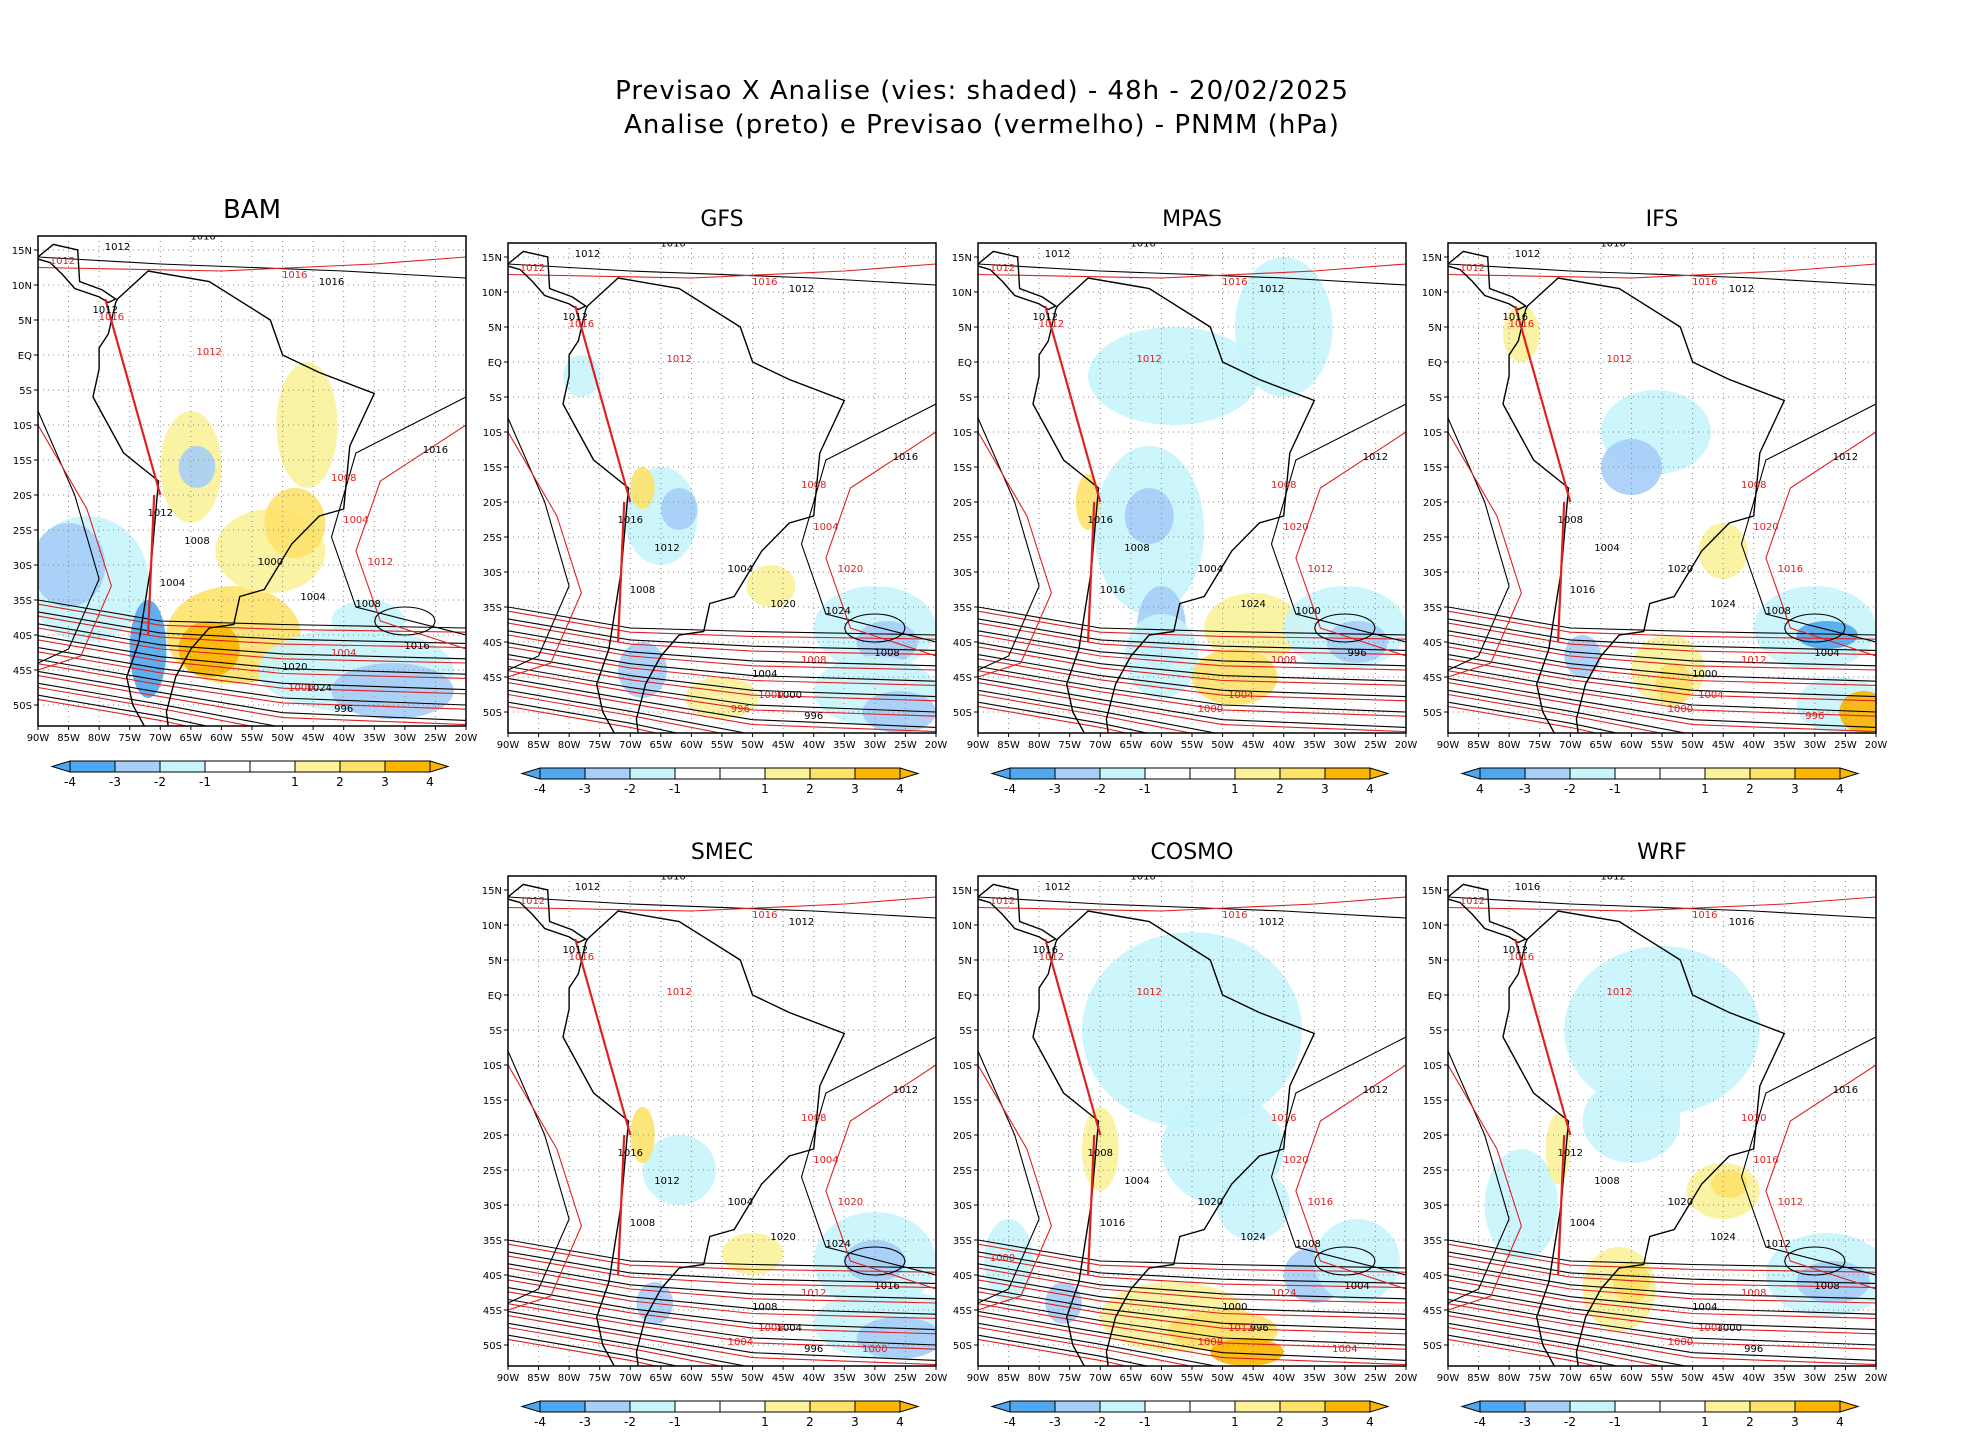 Image resolution: width=1964 pixels, height=1436 pixels. Describe the element at coordinates (782, 1237) in the screenshot. I see `contour-label-analysis: 1020` at that location.